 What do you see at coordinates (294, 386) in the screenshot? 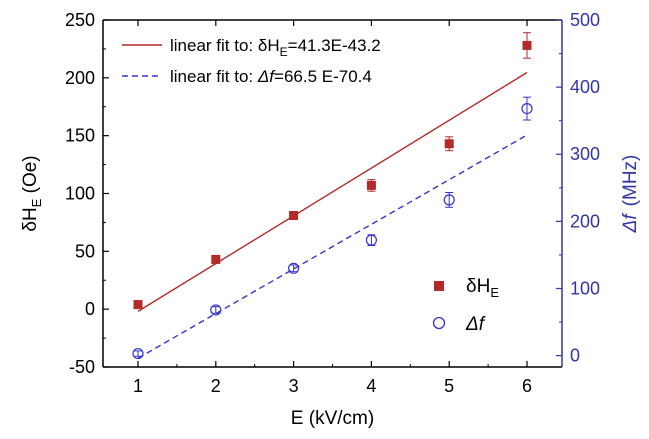
I see `x-tick-label: 3` at bounding box center [294, 386].